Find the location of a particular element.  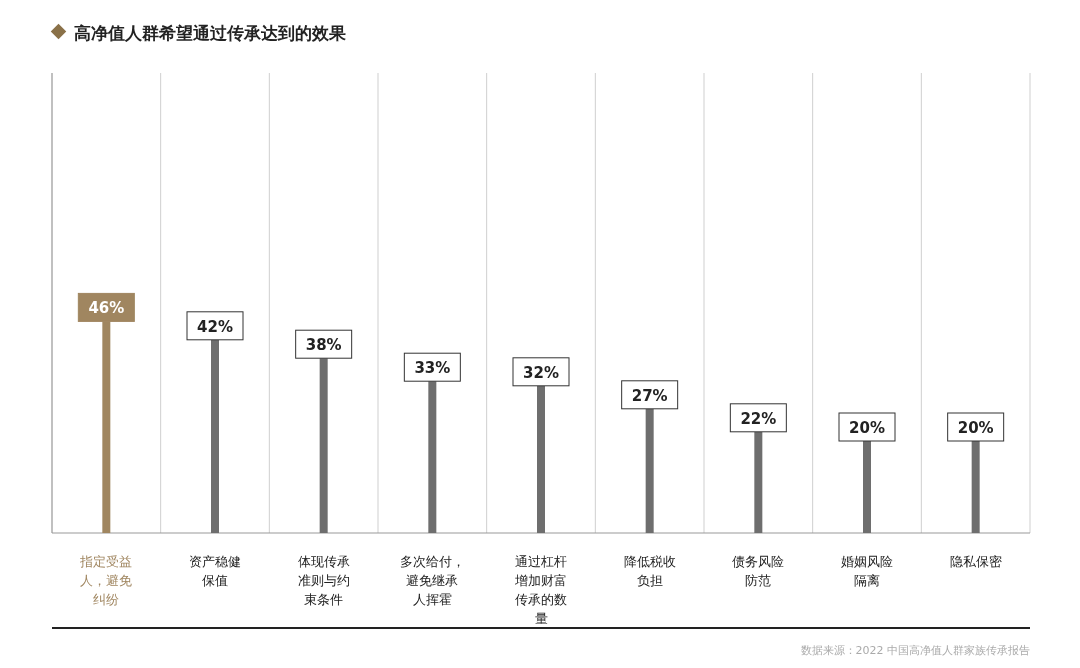

chart-title: 高净值人群希望通过传承达到的效果 is located at coordinates (210, 33).